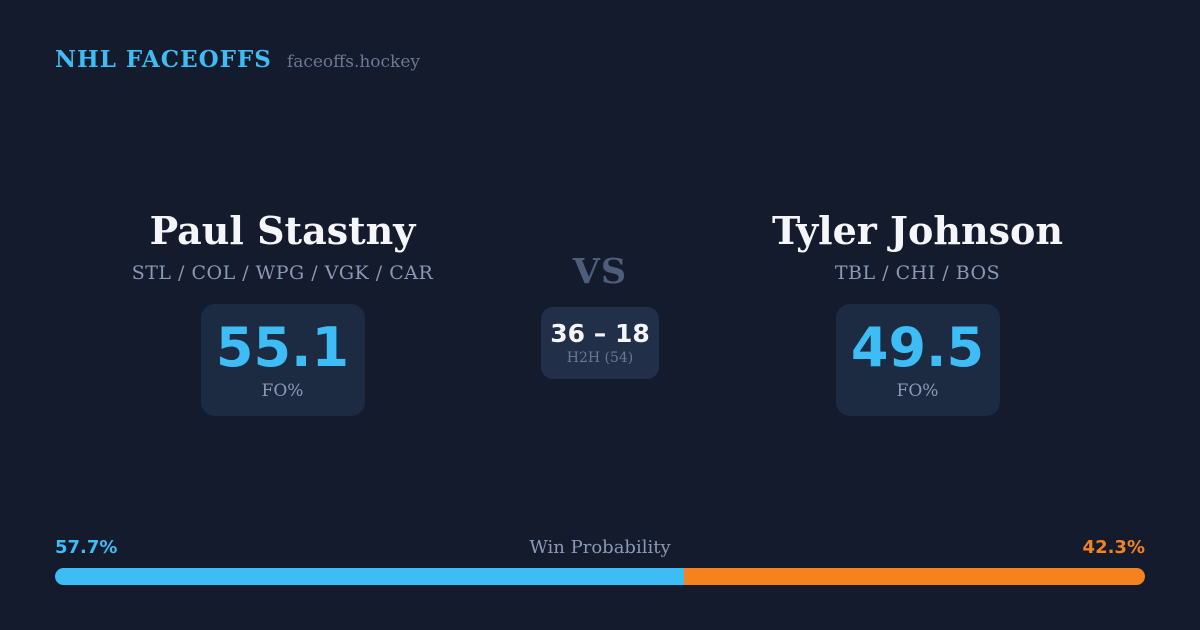 The height and width of the screenshot is (630, 1200). I want to click on head-to-head-score: 36 – 18, so click(600, 333).